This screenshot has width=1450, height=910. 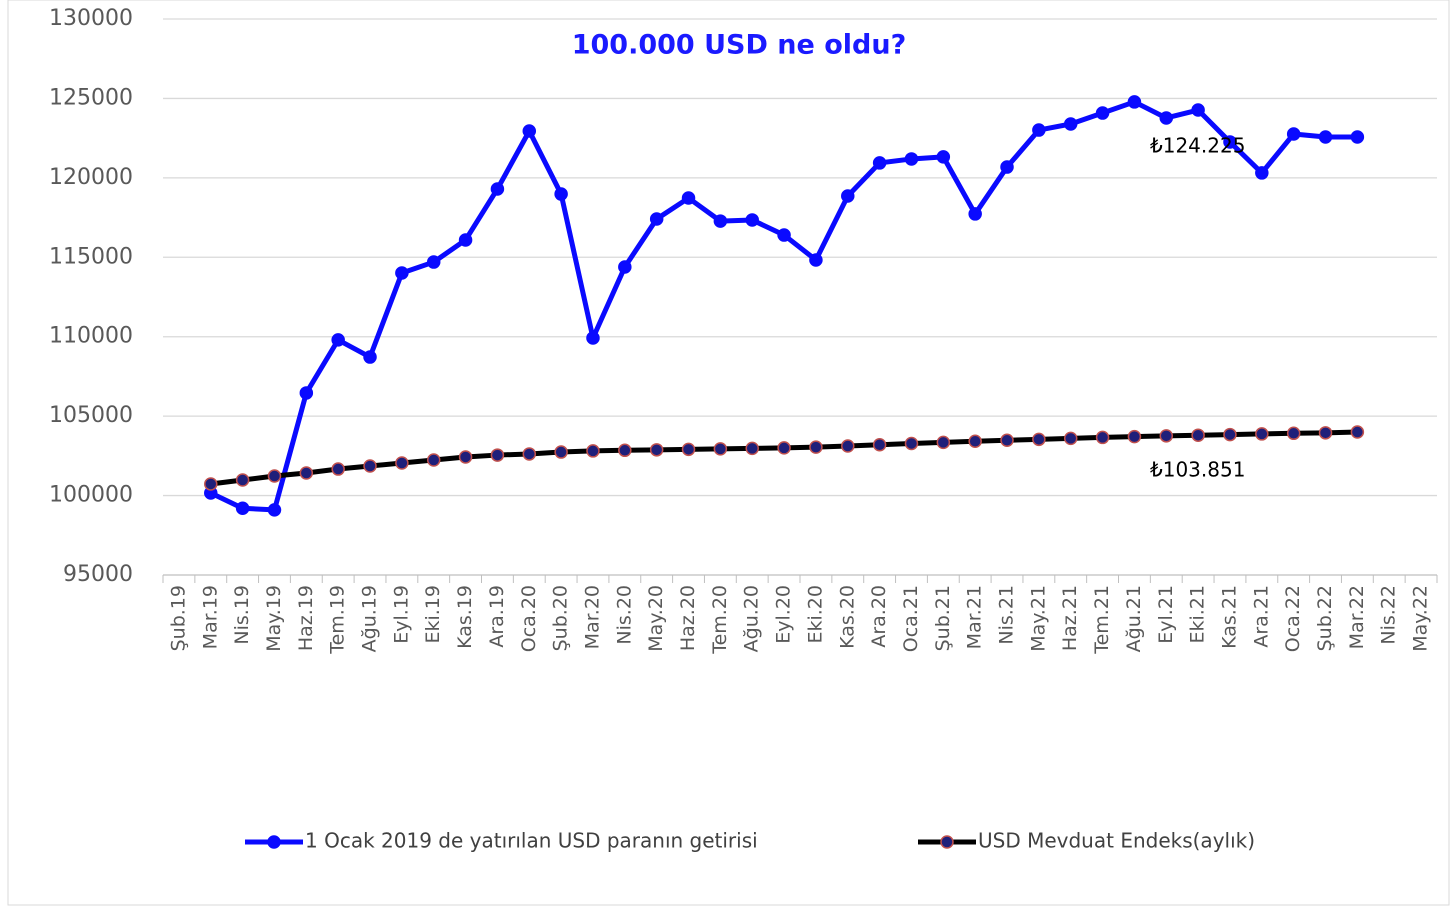 I want to click on x-tick-label: Nis.20, so click(x=624, y=615).